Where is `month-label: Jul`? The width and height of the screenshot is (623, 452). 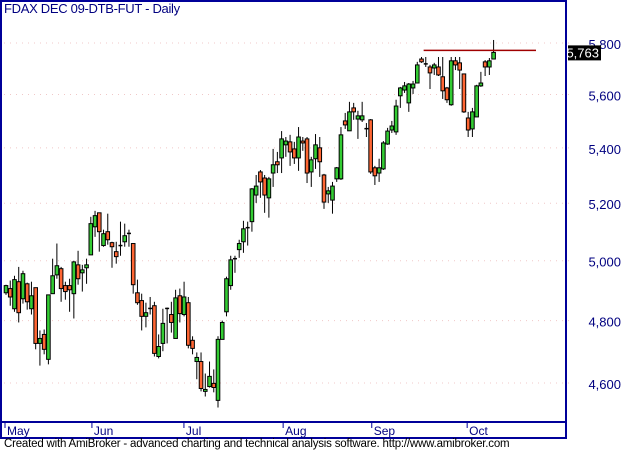 month-label: Jul is located at coordinates (193, 431).